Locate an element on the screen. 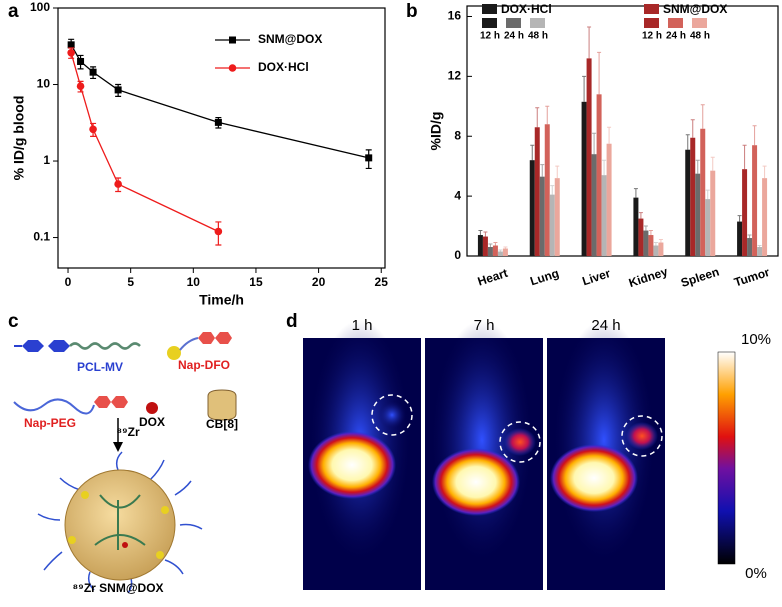 This screenshot has width=782, height=607. x-tick-label: Tumor is located at coordinates (751, 277).